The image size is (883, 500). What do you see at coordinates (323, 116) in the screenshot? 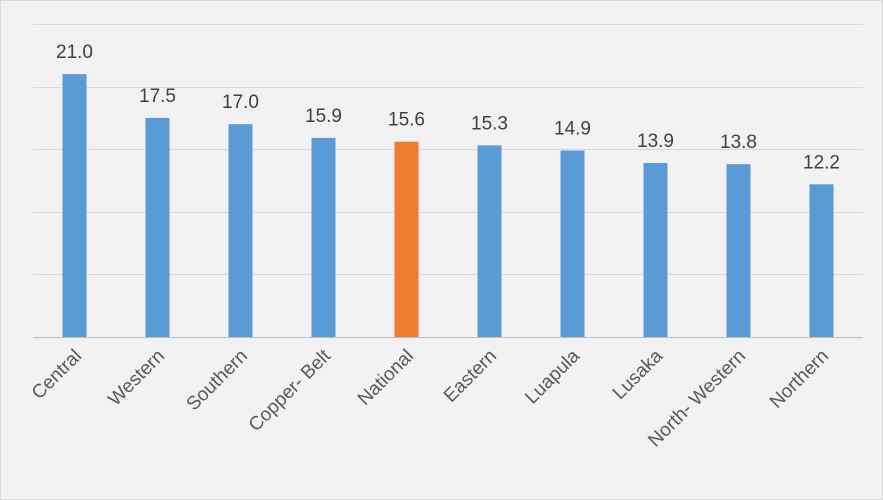
I see `data-label: 15.9` at bounding box center [323, 116].